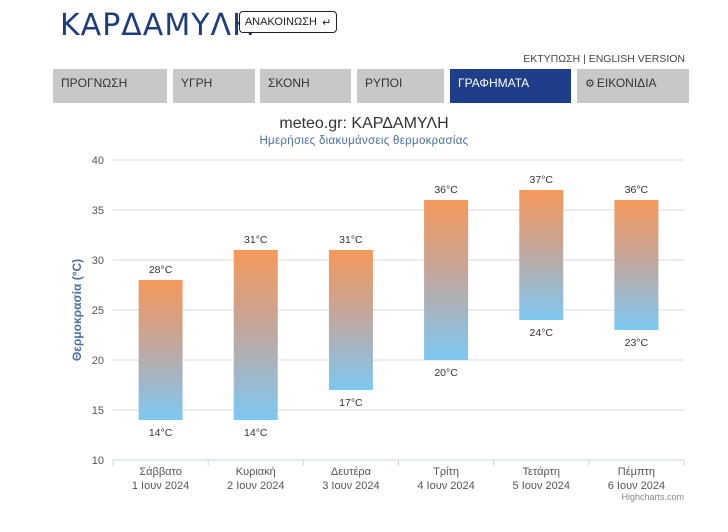 The image size is (728, 532). What do you see at coordinates (541, 472) in the screenshot?
I see `x-tick-day: Τετάρτη` at bounding box center [541, 472].